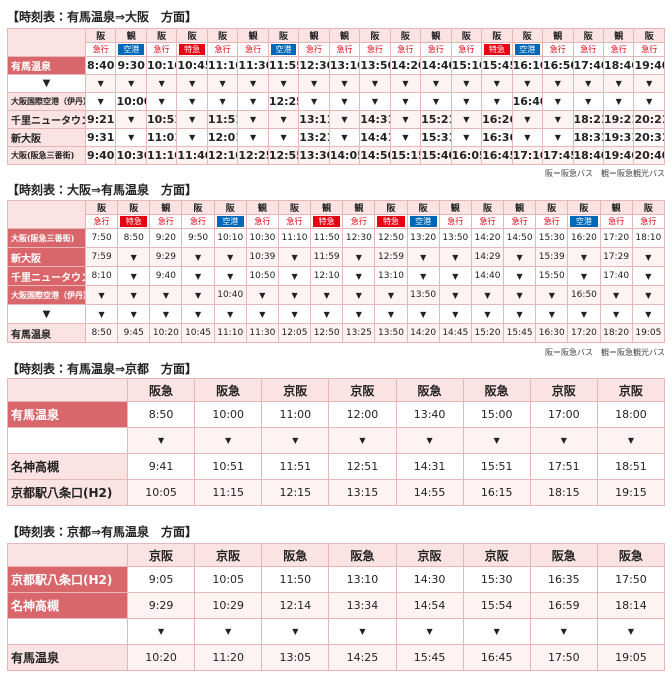  Describe the element at coordinates (497, 119) in the screenshot. I see `departure-time: 16:26` at that location.